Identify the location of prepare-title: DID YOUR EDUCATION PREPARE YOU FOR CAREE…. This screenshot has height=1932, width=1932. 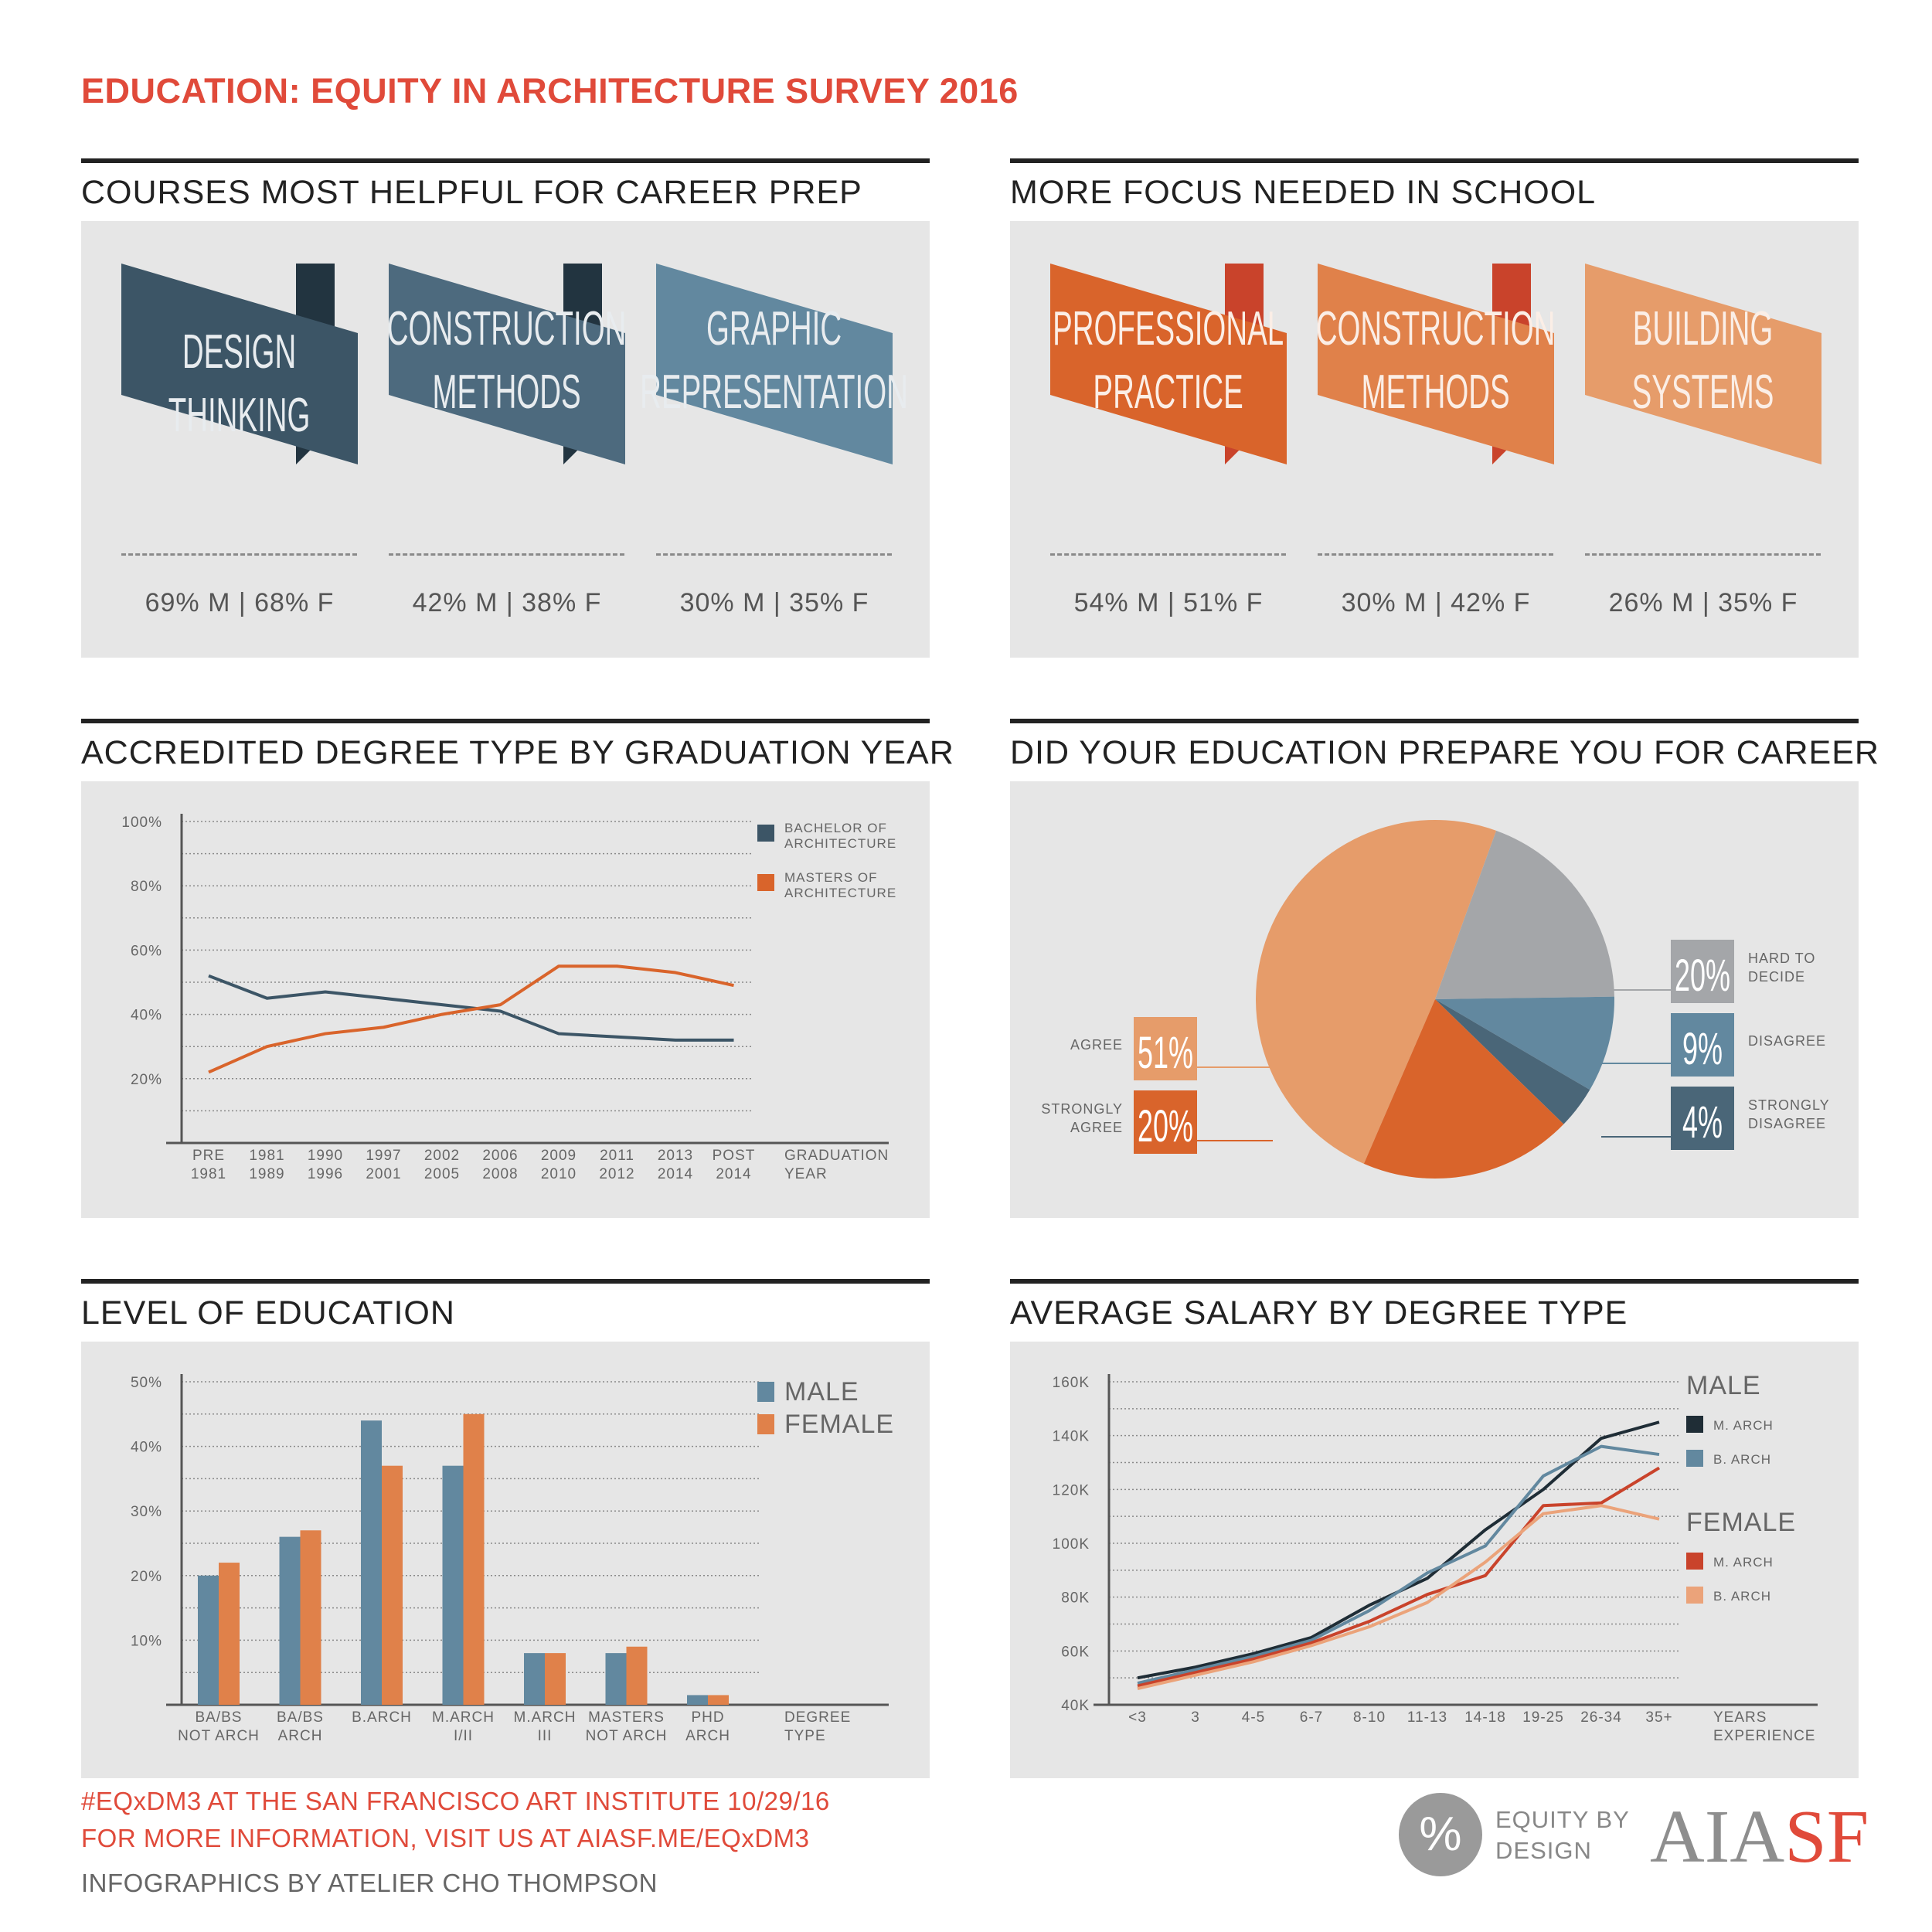
(1445, 752).